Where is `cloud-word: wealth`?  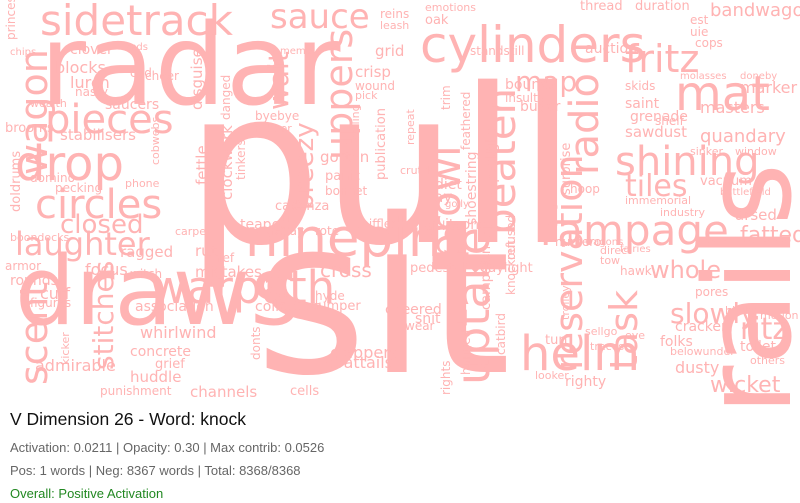
cloud-word: wealth is located at coordinates (48, 103).